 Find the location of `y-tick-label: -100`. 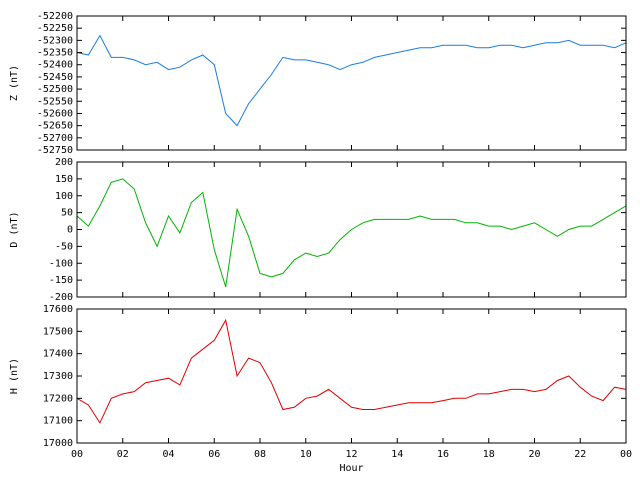

y-tick-label: -100 is located at coordinates (61, 263).